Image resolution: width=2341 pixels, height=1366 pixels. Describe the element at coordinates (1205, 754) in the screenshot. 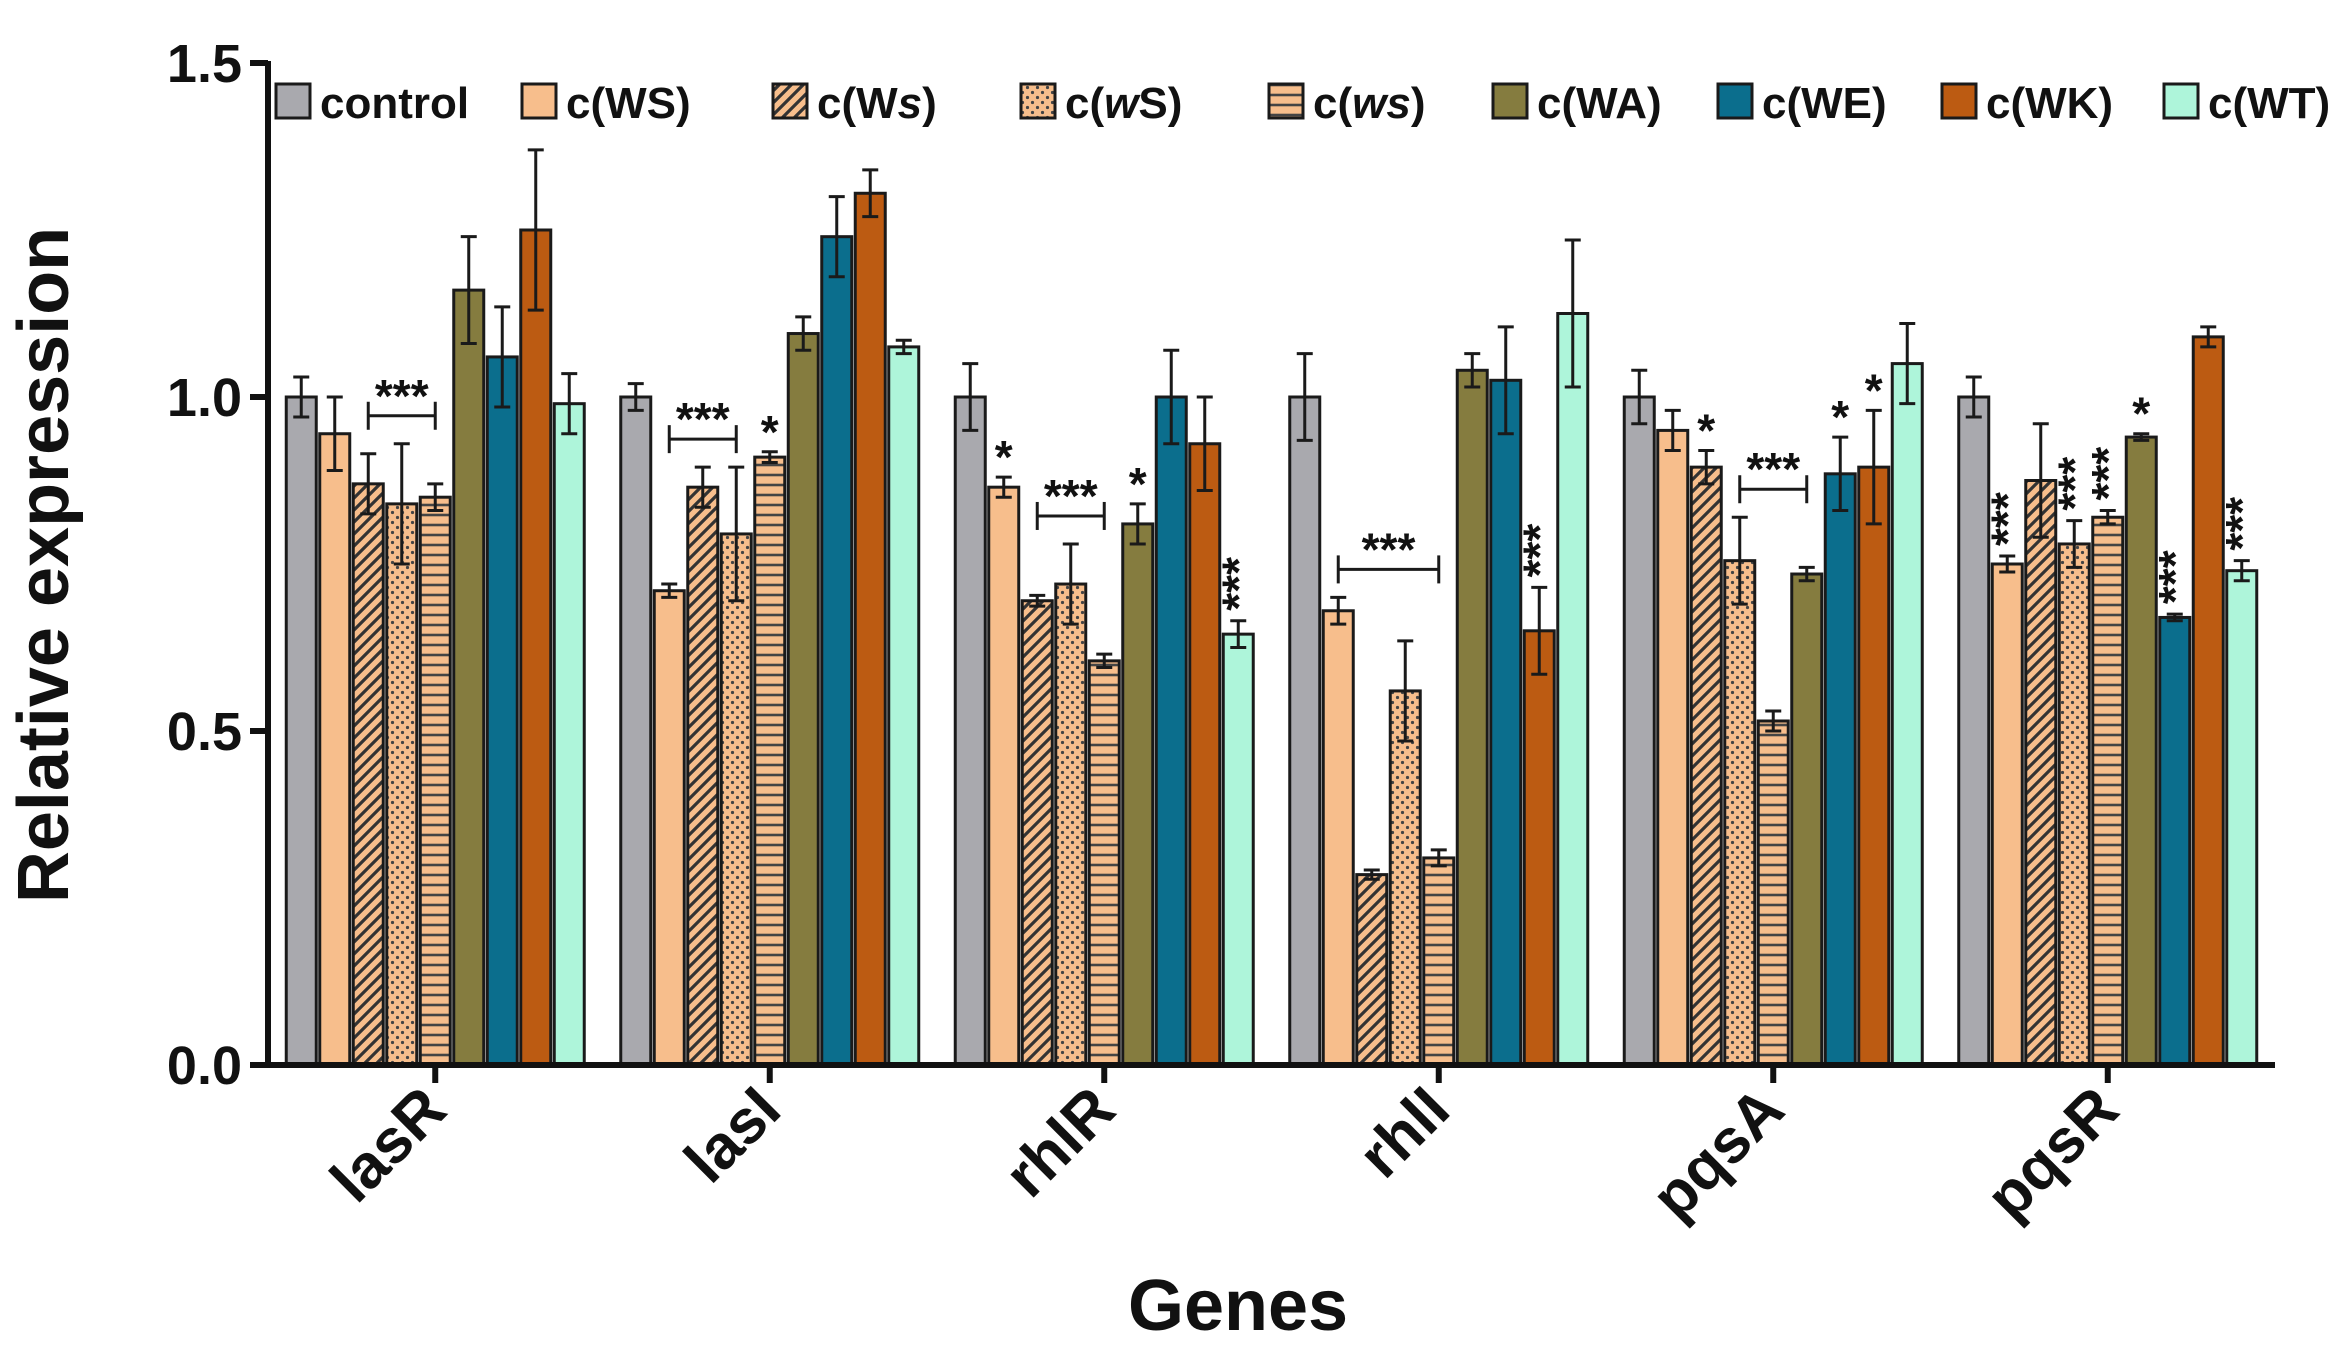

I see `bar-rhlR-c(WK)` at that location.